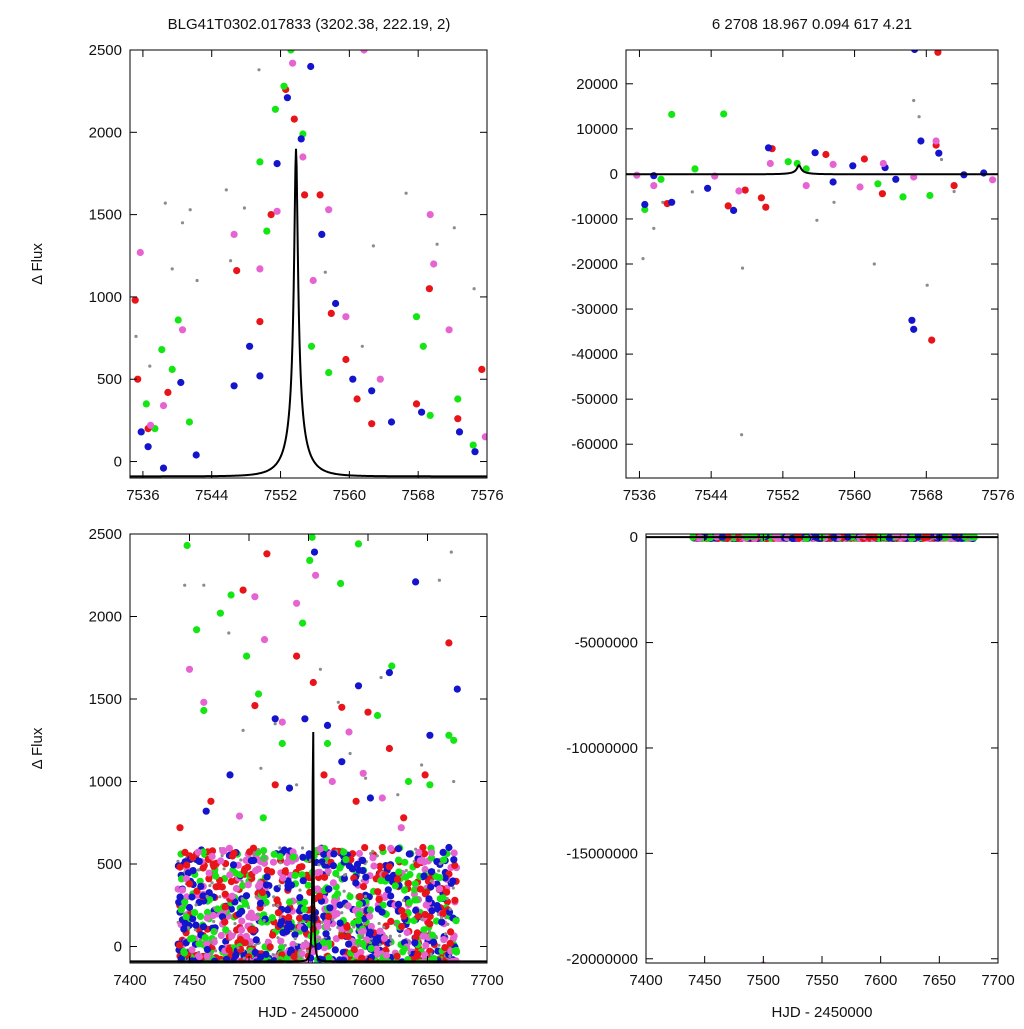 The width and height of the screenshot is (1024, 1029). What do you see at coordinates (142, 495) in the screenshot?
I see `x-tick-label: 7536` at bounding box center [142, 495].